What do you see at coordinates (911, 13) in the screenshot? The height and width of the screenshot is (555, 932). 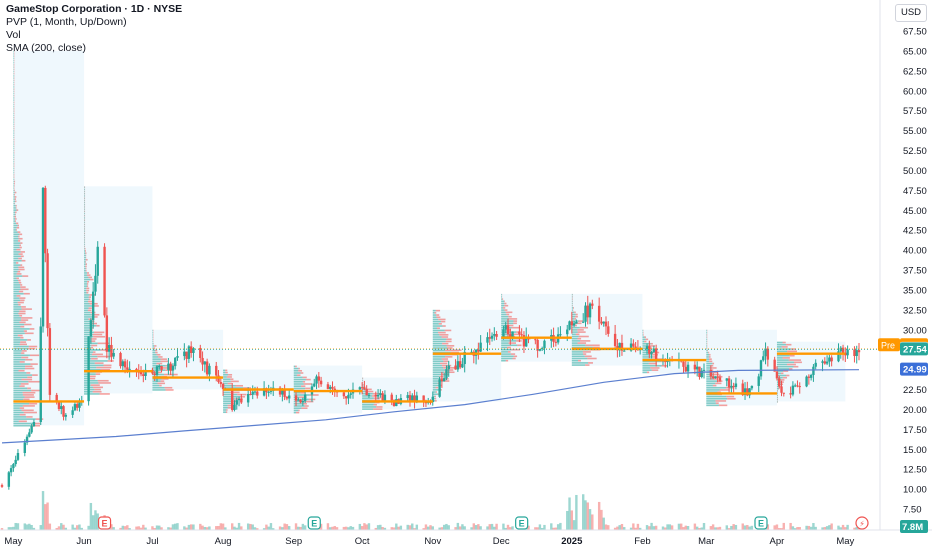 I see `currency-button: USD` at bounding box center [911, 13].